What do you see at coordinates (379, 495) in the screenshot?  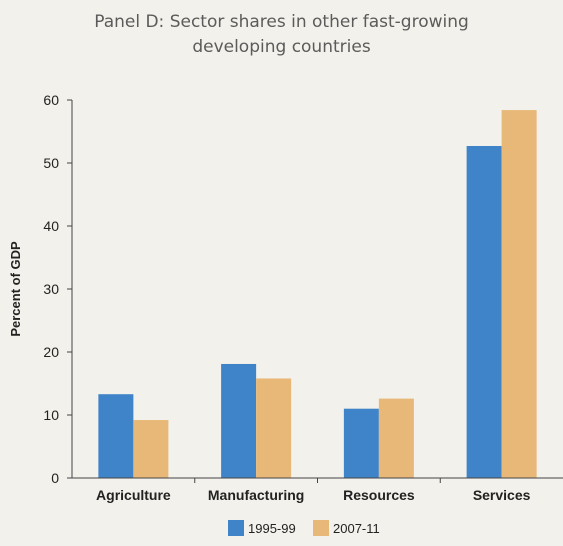 I see `x-tick-label: Resources` at bounding box center [379, 495].